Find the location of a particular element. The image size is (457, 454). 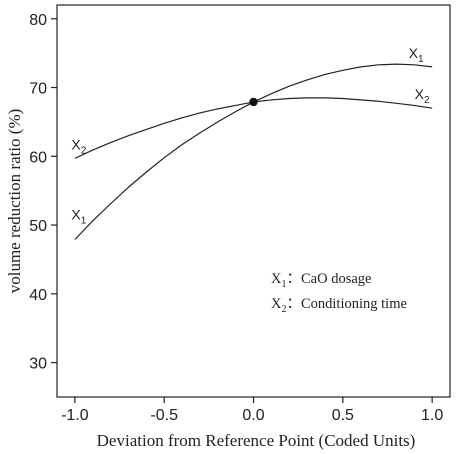

x-tick-label: -1.0 is located at coordinates (75, 415).